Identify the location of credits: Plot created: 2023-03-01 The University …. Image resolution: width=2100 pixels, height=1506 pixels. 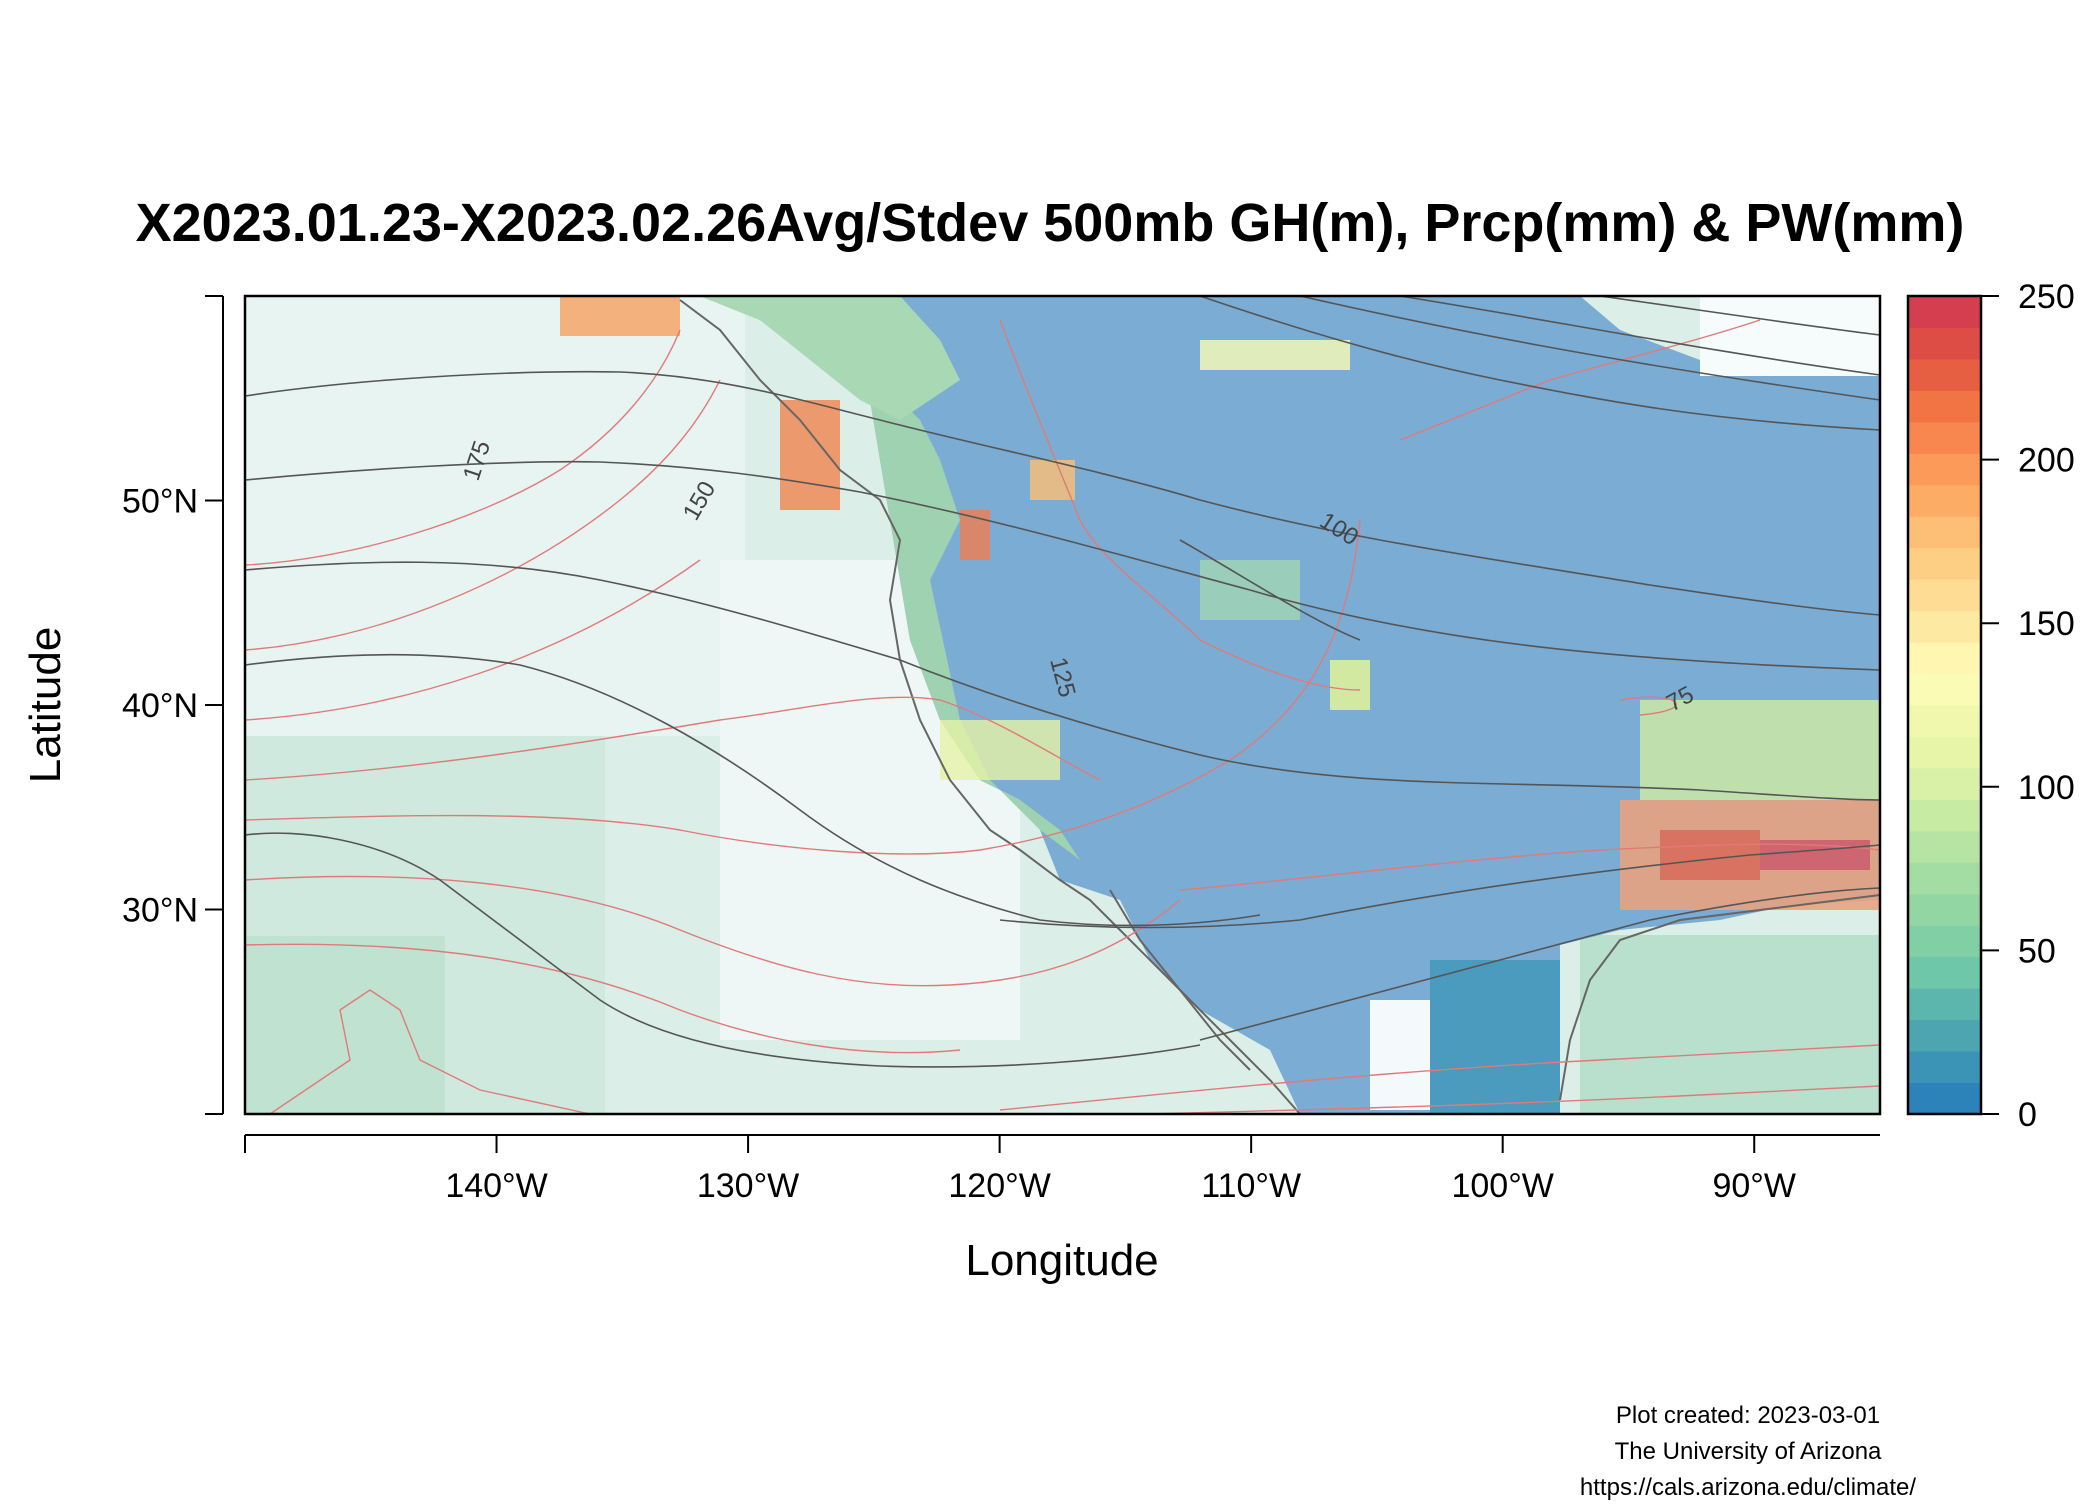
(1748, 1452).